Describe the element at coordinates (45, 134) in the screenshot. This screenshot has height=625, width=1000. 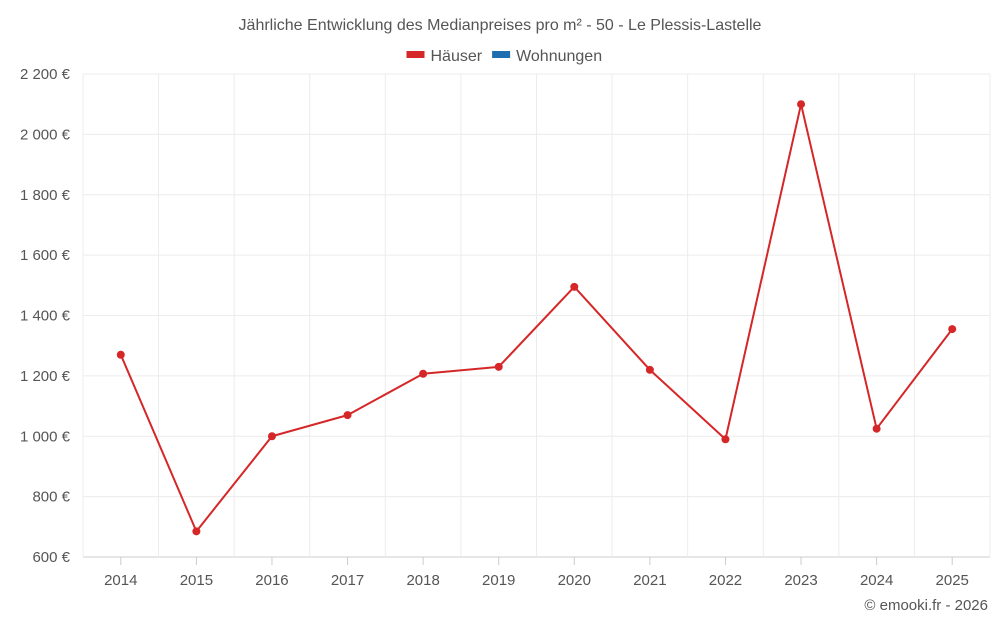
I see `y-tick-label-2000: 2 000 €` at that location.